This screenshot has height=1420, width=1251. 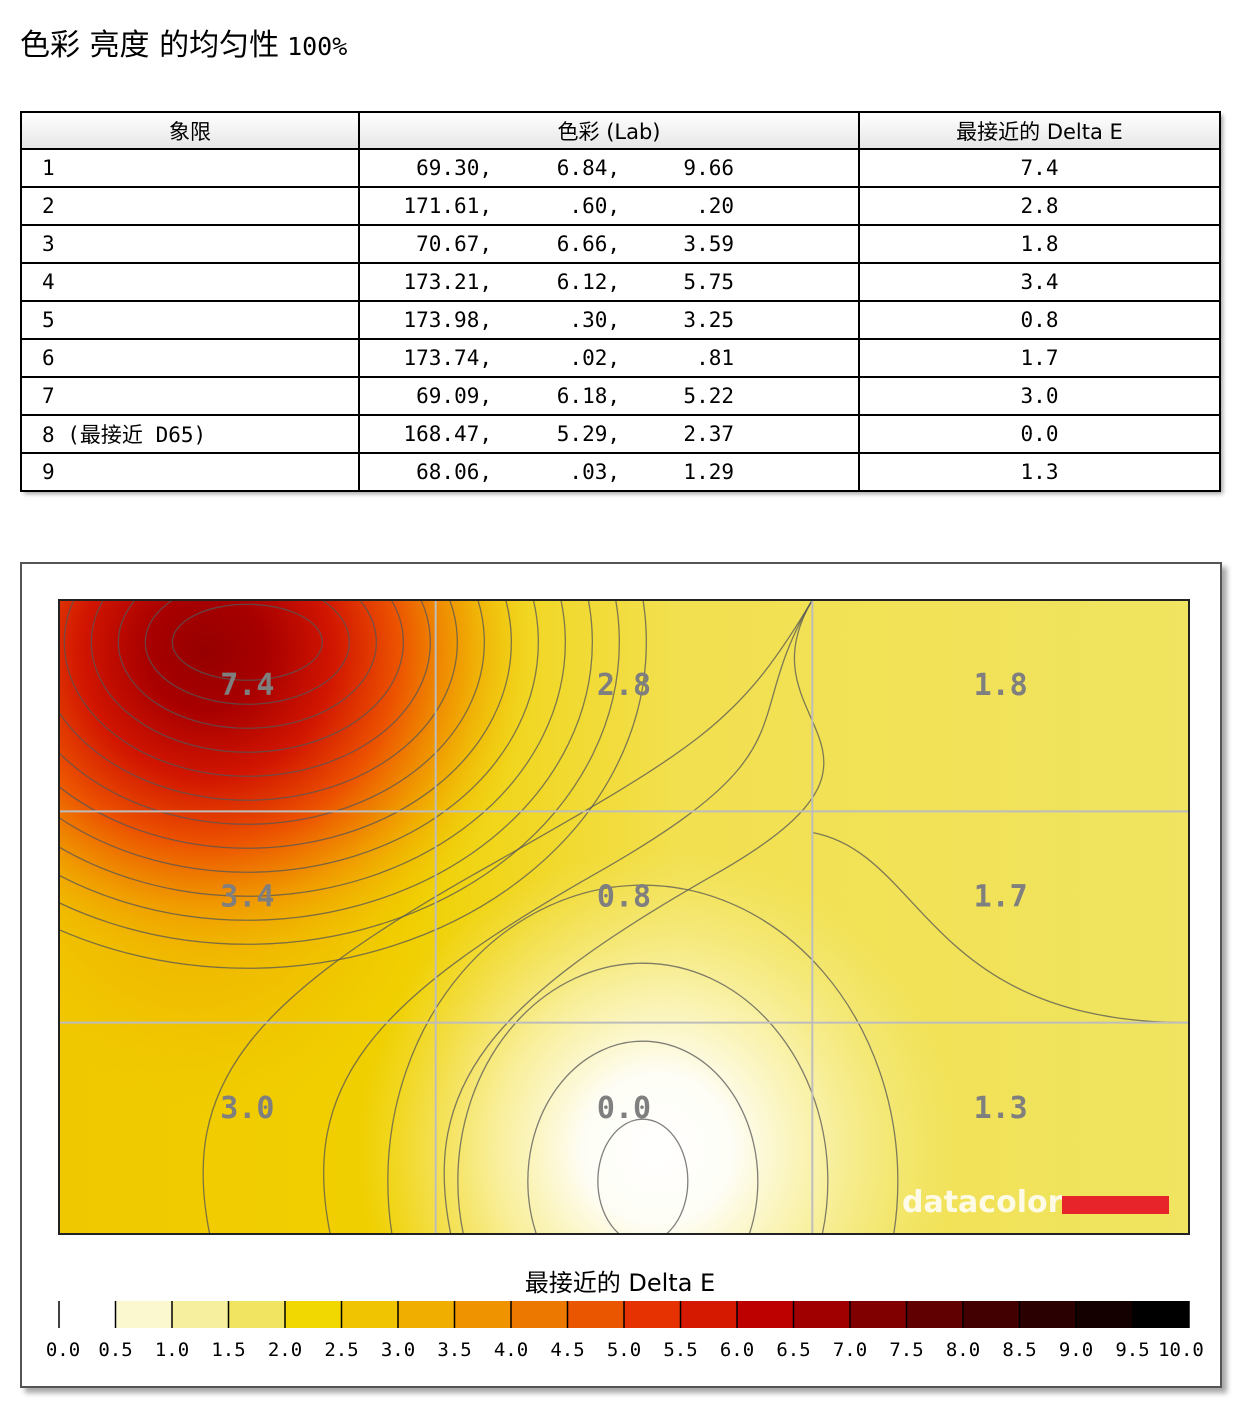 I want to click on cell-lab: 70.67, 6.66, 3.59, so click(x=609, y=244).